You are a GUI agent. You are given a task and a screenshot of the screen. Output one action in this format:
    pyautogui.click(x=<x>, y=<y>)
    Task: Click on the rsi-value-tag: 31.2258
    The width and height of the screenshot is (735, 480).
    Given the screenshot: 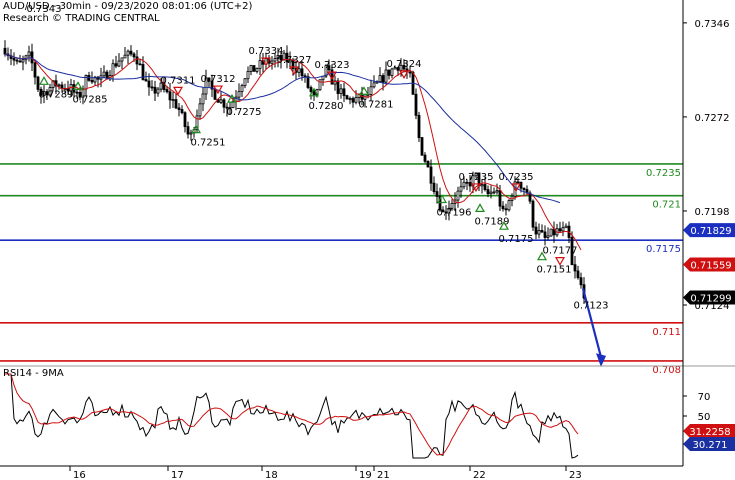 What is the action you would take?
    pyautogui.click(x=709, y=431)
    